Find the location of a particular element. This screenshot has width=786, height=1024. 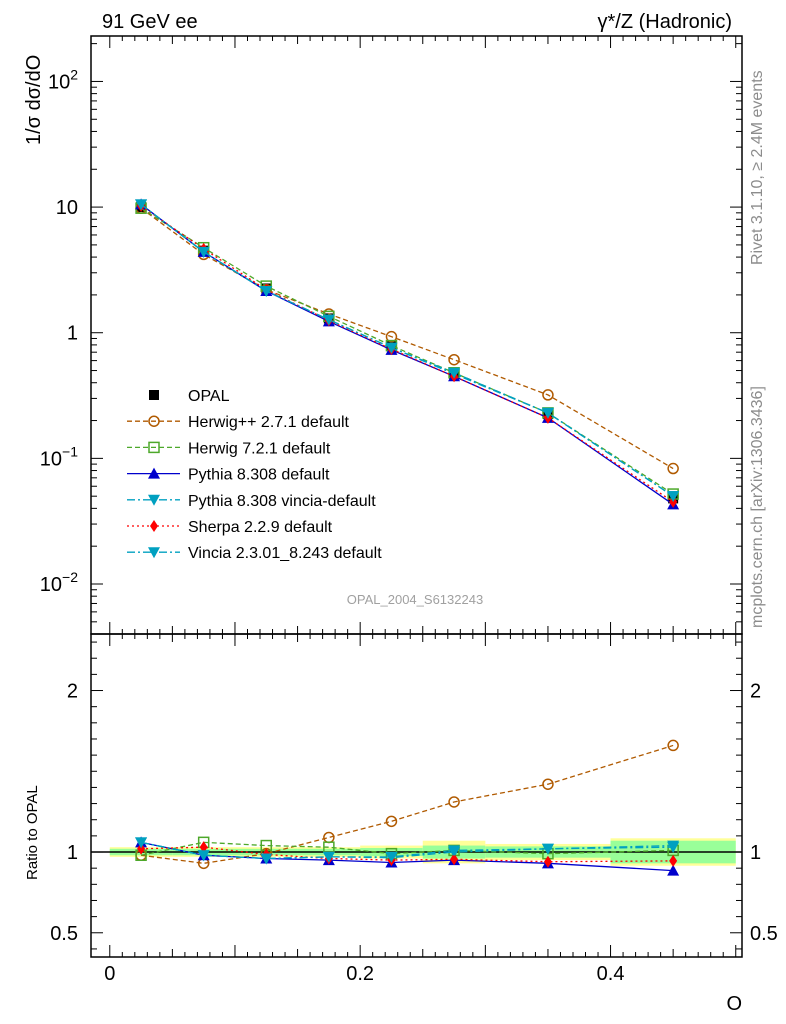

legend-label: Herwig 7.2.1 default is located at coordinates (259, 448).